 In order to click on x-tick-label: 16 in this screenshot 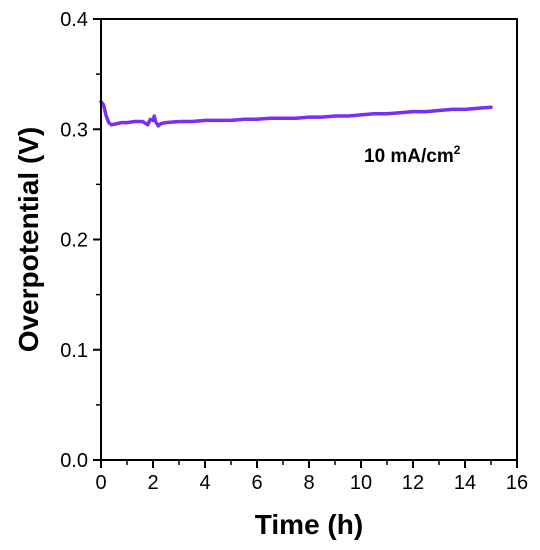, I will do `click(517, 483)`.